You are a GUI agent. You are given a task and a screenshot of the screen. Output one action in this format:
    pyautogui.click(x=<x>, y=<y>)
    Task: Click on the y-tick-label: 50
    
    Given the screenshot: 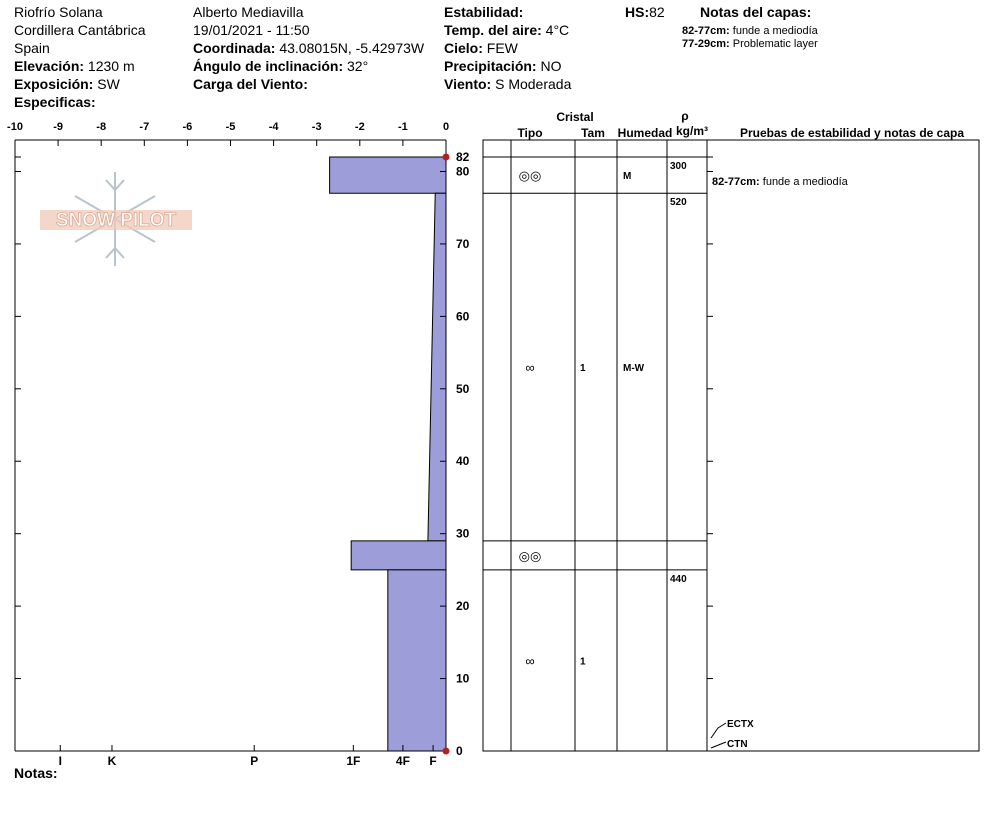 What is the action you would take?
    pyautogui.click(x=463, y=389)
    